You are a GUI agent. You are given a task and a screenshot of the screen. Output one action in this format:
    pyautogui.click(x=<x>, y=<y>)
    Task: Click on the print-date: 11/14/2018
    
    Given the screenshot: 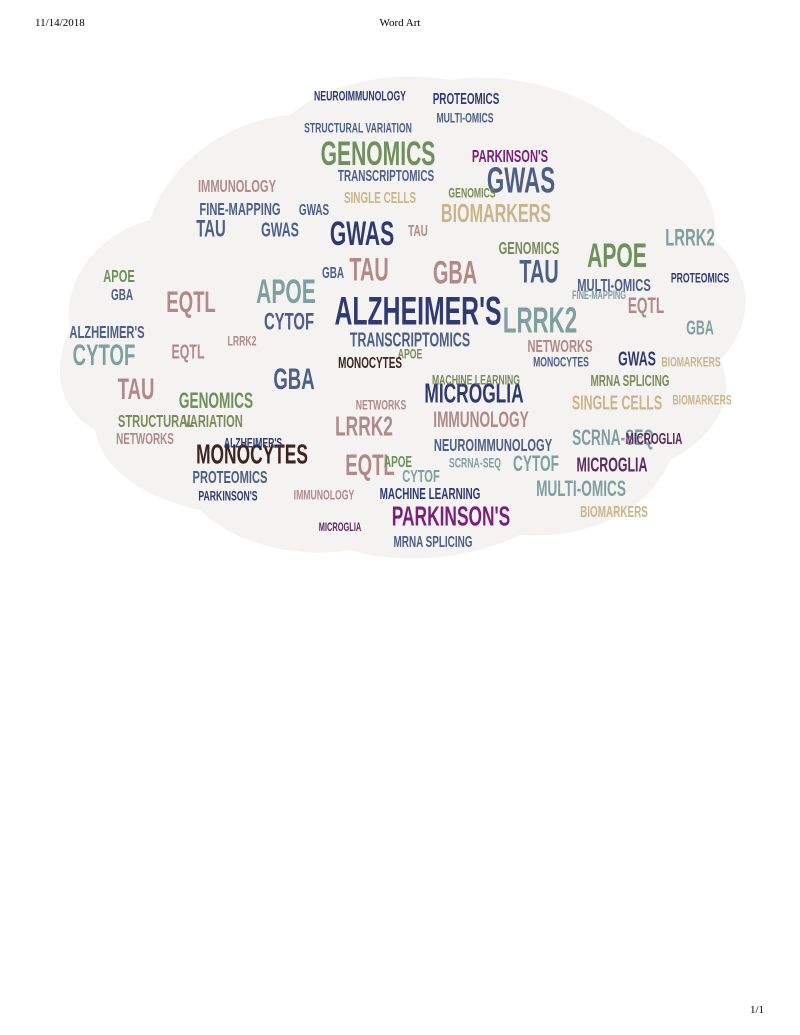 What is the action you would take?
    pyautogui.click(x=60, y=23)
    